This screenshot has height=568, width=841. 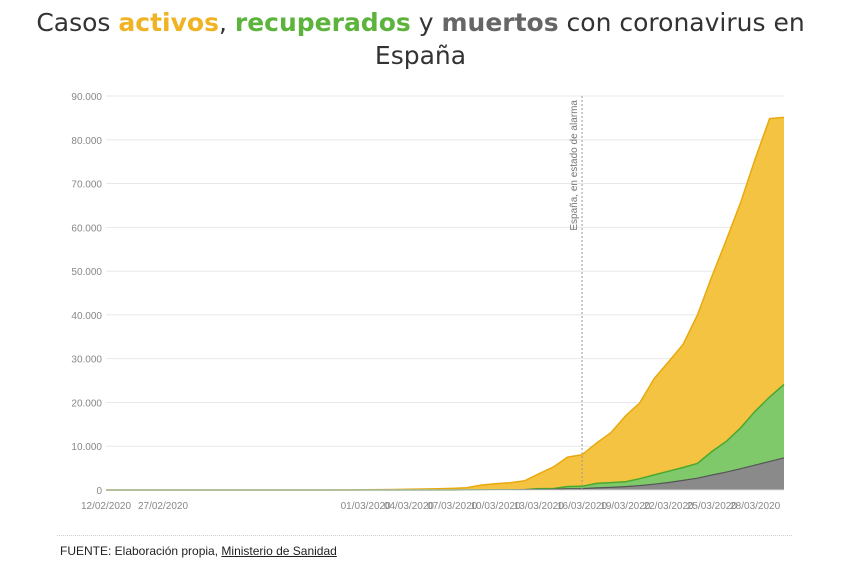 What do you see at coordinates (322, 22) in the screenshot?
I see `title-recuperados: recuperados` at bounding box center [322, 22].